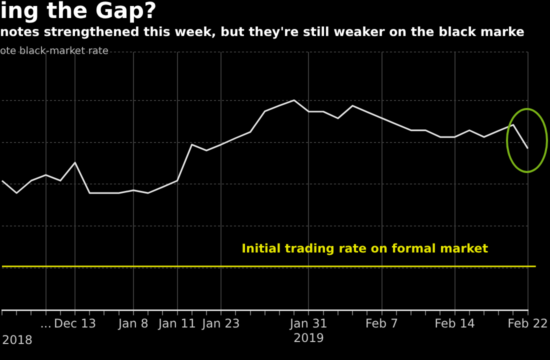 Image resolution: width=550 pixels, height=360 pixels. What do you see at coordinates (262, 31) in the screenshot?
I see `chart-subtitle: notes strengthened this week, but they're still weaker on the black marke` at bounding box center [262, 31].